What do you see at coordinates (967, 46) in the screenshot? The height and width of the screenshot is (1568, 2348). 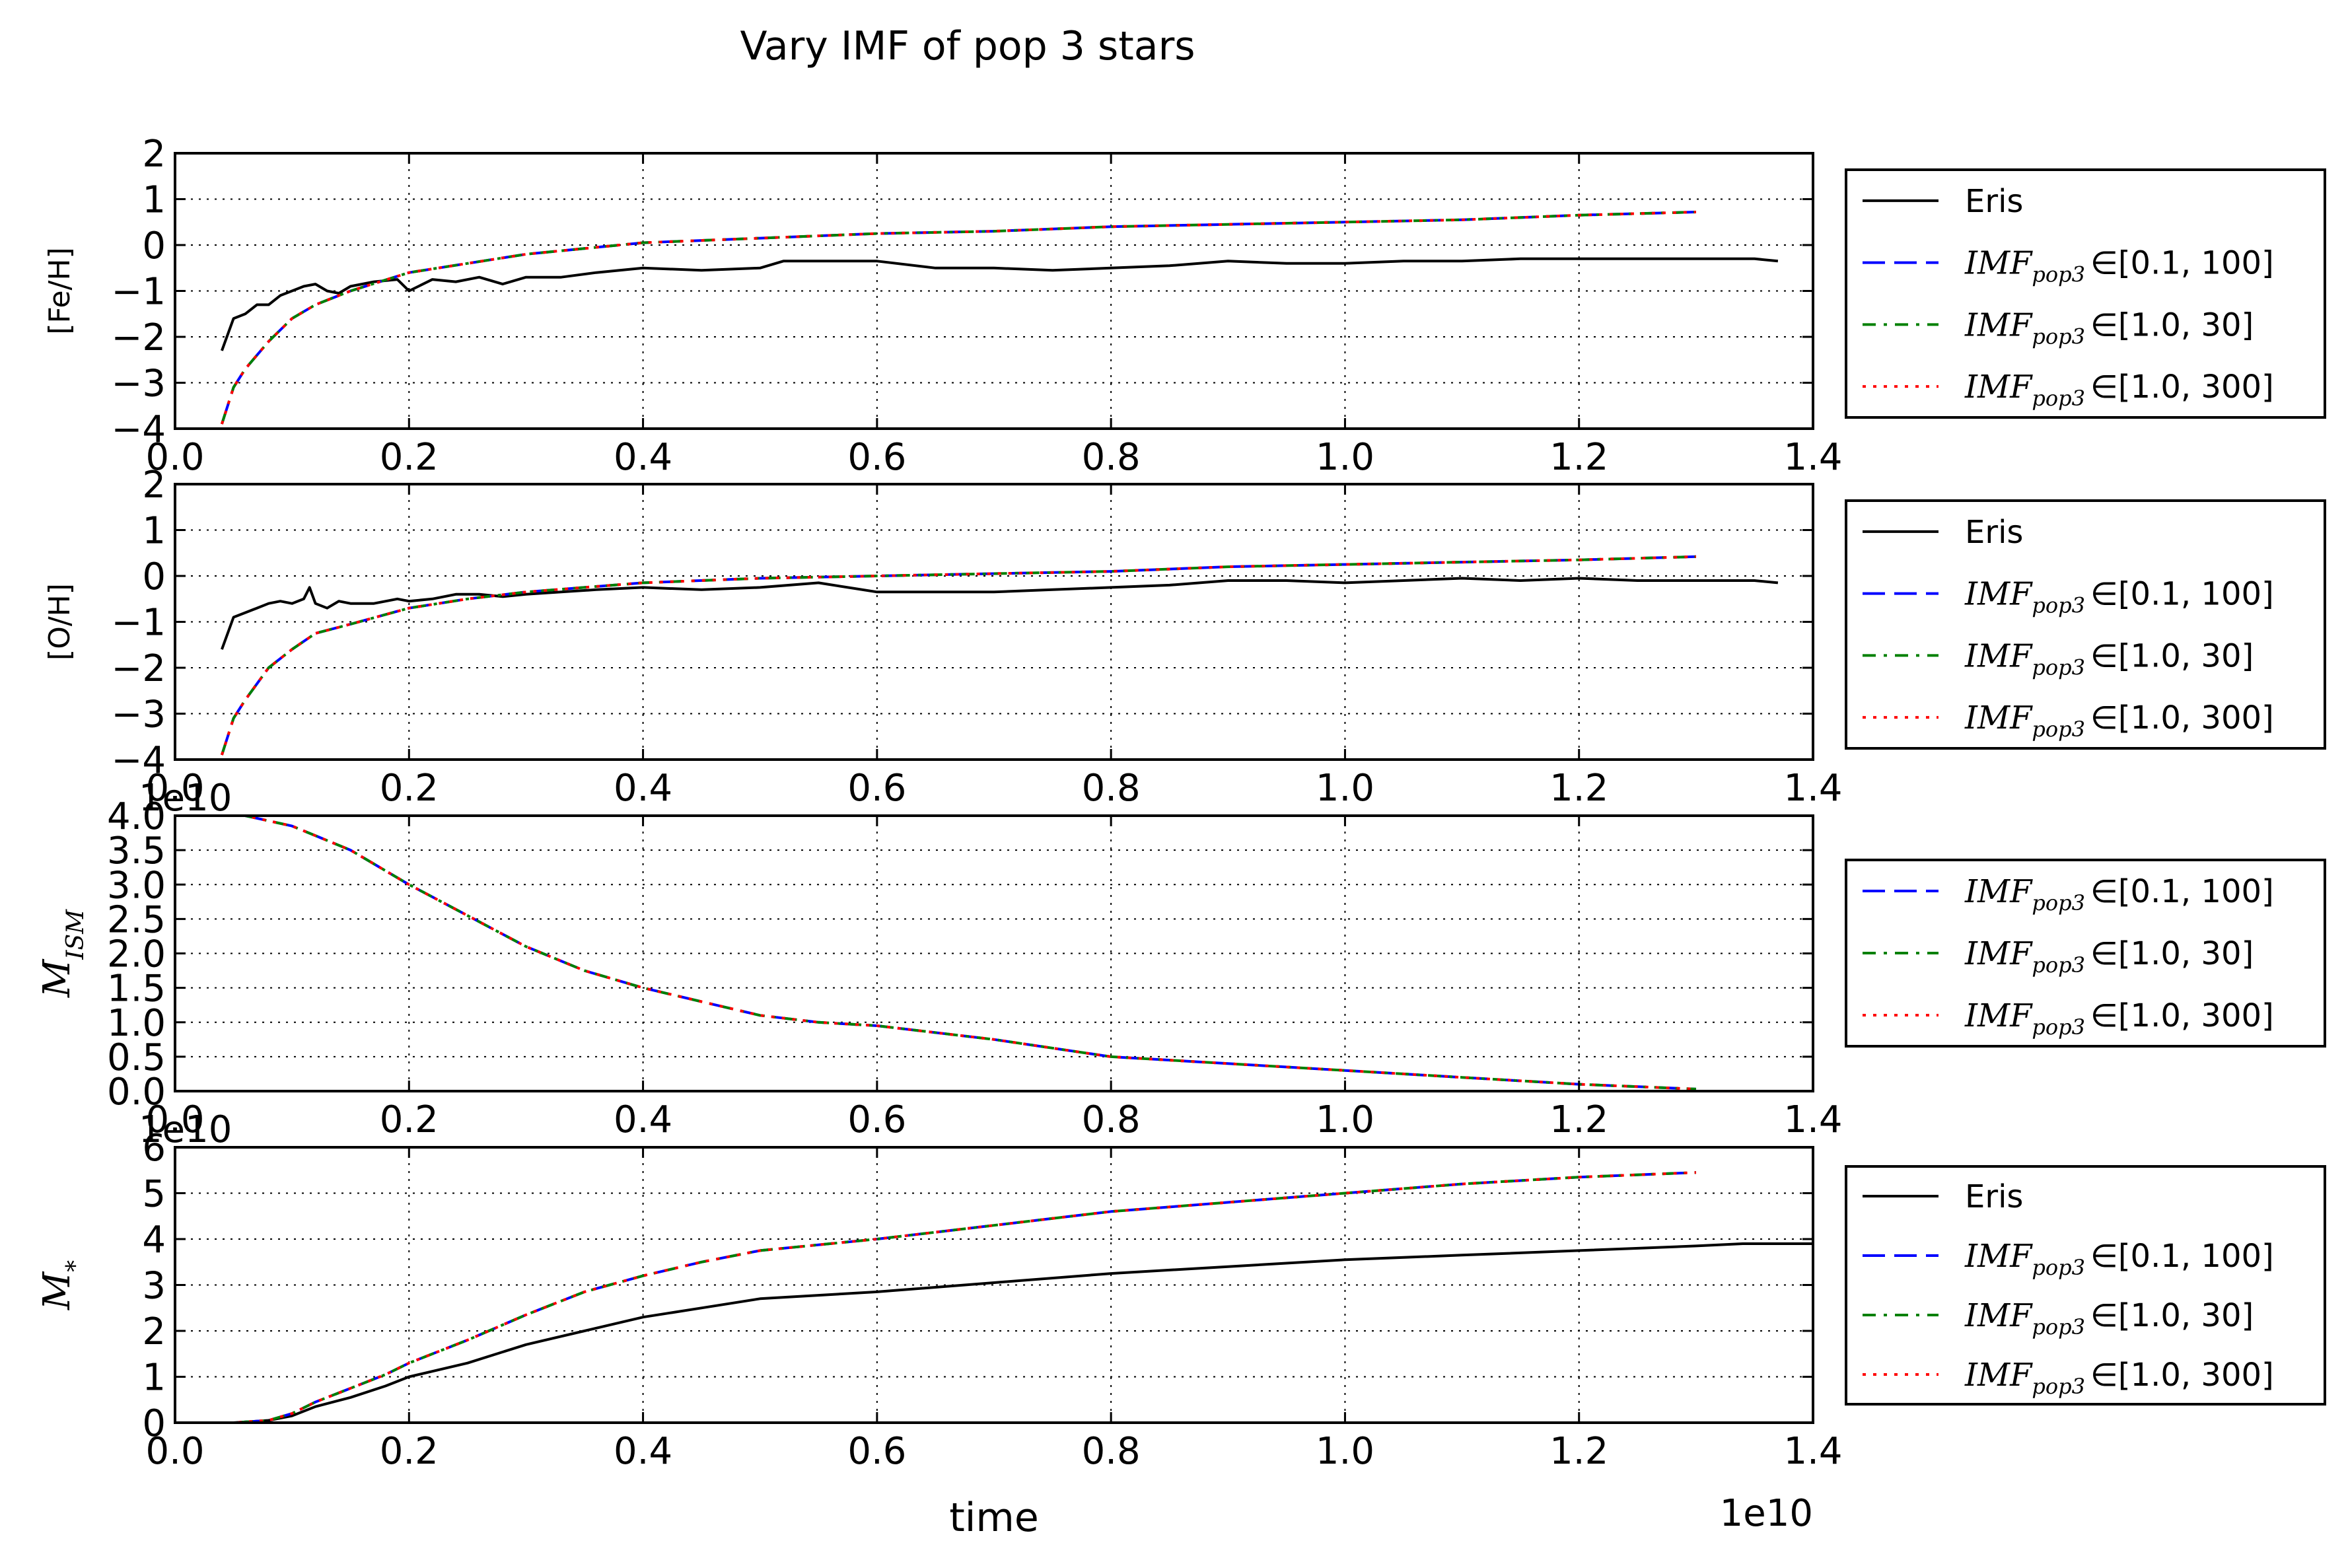 I see `figure-title: Vary IMF of pop 3 stars` at bounding box center [967, 46].